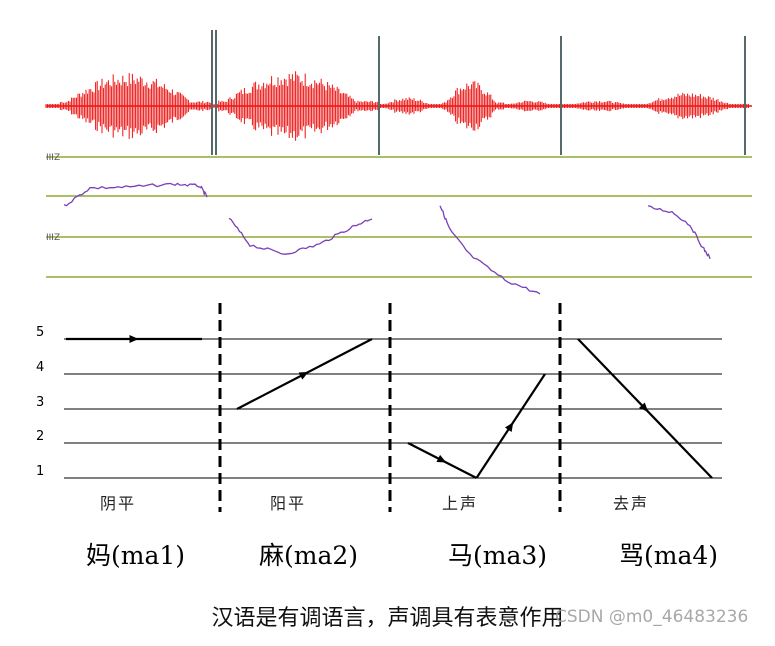 This screenshot has height=646, width=775. What do you see at coordinates (679, 232) in the screenshot?
I see `pitch-curve-tone4` at bounding box center [679, 232].